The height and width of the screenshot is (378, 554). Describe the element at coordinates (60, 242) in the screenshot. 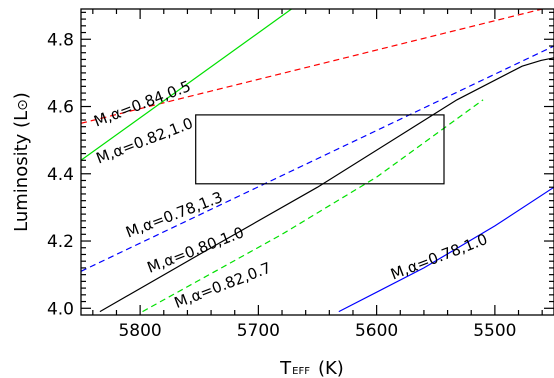

I see `y-tick-label: 4.2` at that location.